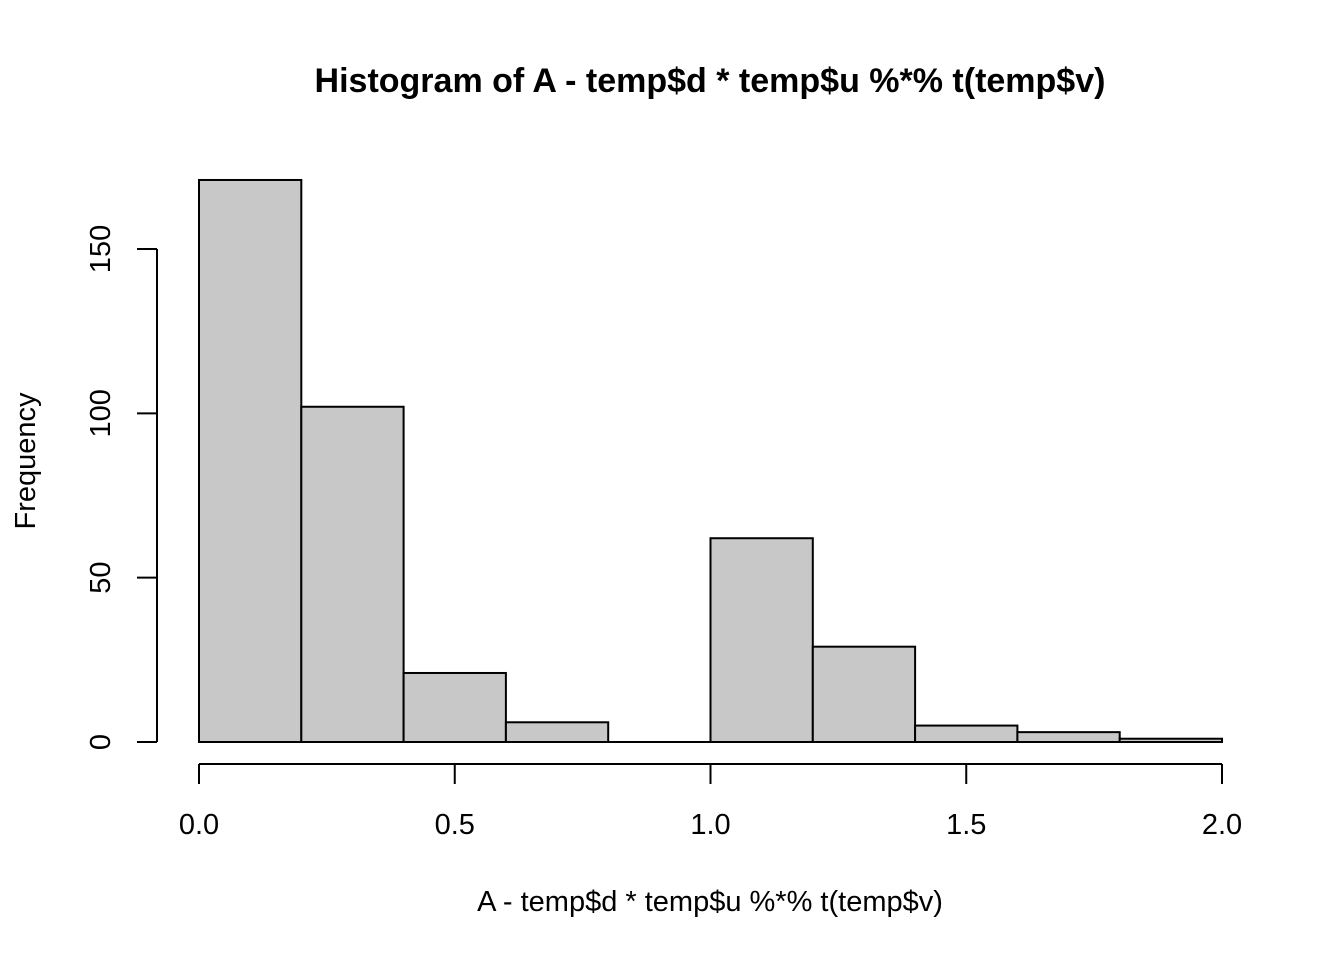  What do you see at coordinates (710, 902) in the screenshot?
I see `x-axis-label: A - temp$d * temp$u %*% t(temp$v)` at bounding box center [710, 902].